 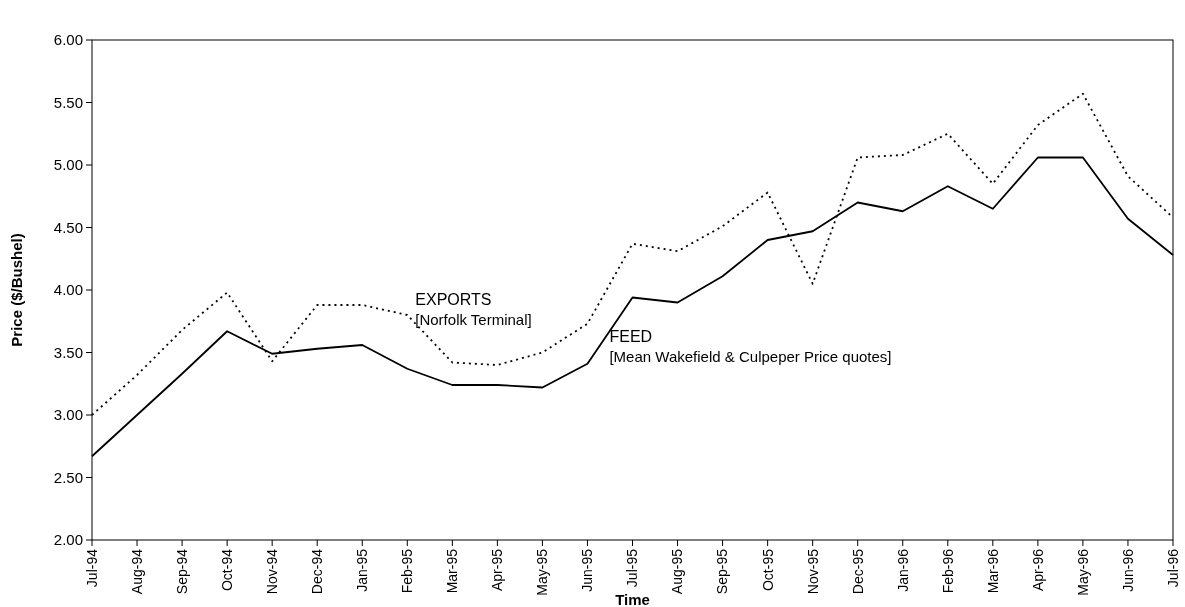 I want to click on y-tick-label: 3.50, so click(x=68, y=352).